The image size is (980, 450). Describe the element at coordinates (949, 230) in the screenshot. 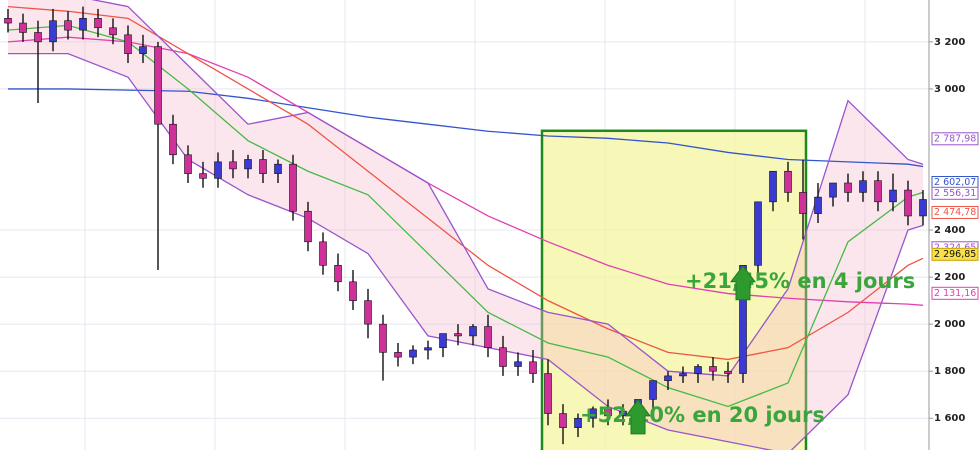

I see `y-tick-label: 2 400` at that location.